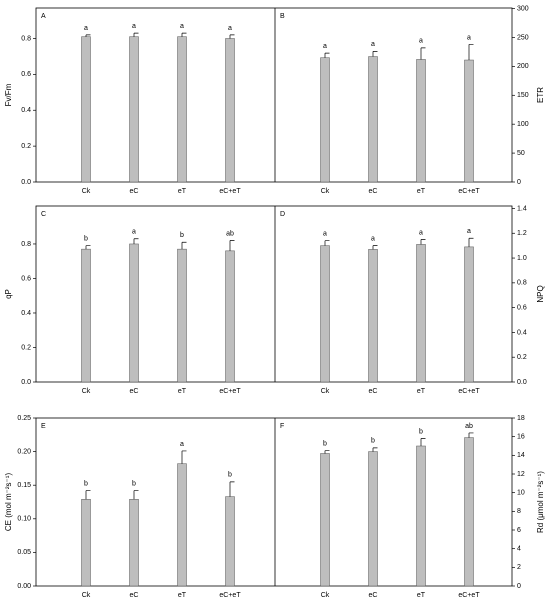 The width and height of the screenshot is (550, 604). What do you see at coordinates (522, 258) in the screenshot?
I see `y-tick-label: 1.0` at bounding box center [522, 258].